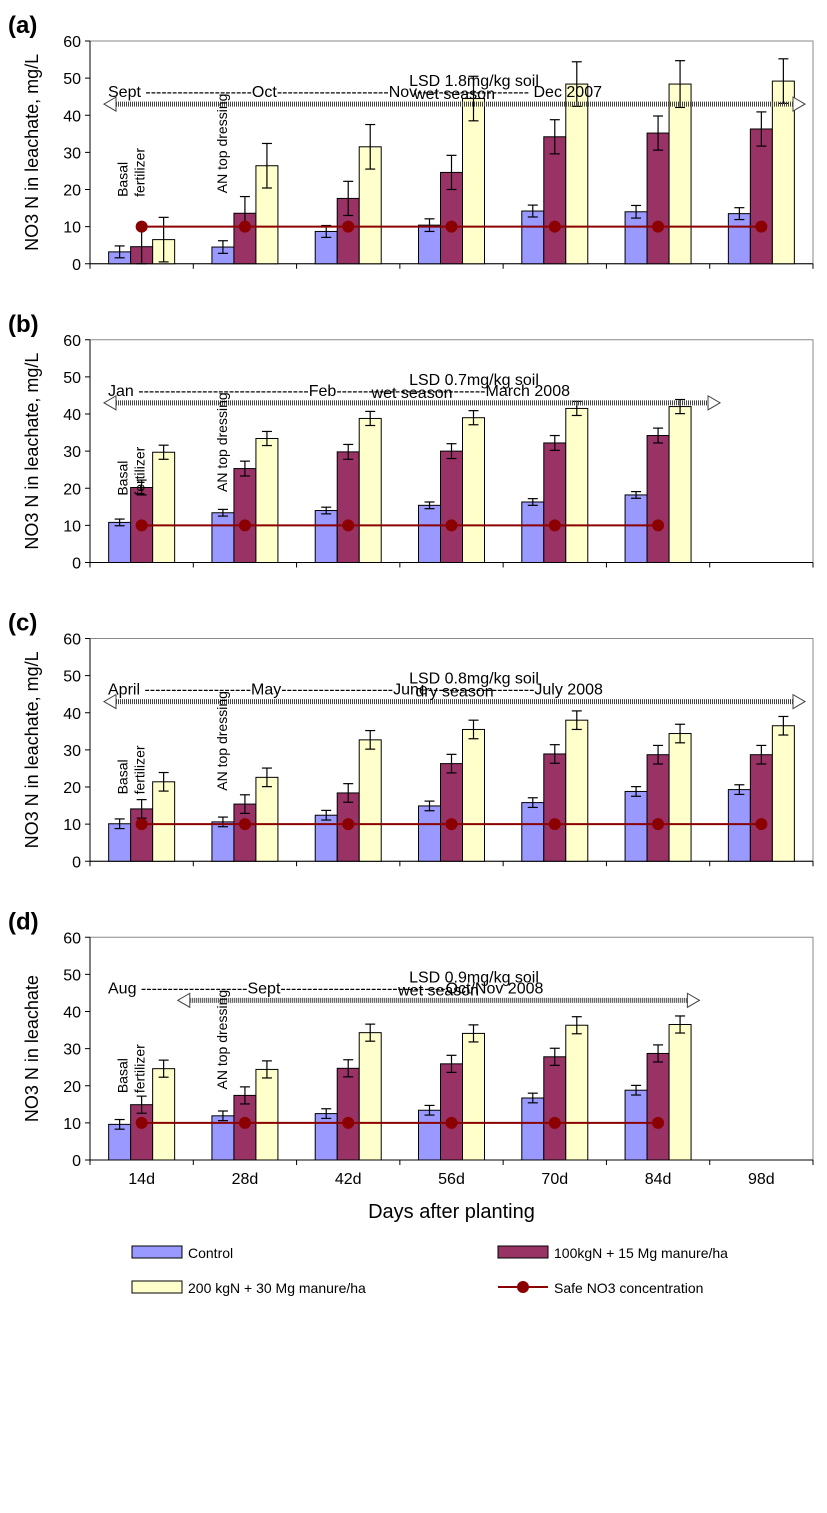  What do you see at coordinates (628, 1288) in the screenshot?
I see `legend-label: Safe NO3 concentration` at bounding box center [628, 1288].